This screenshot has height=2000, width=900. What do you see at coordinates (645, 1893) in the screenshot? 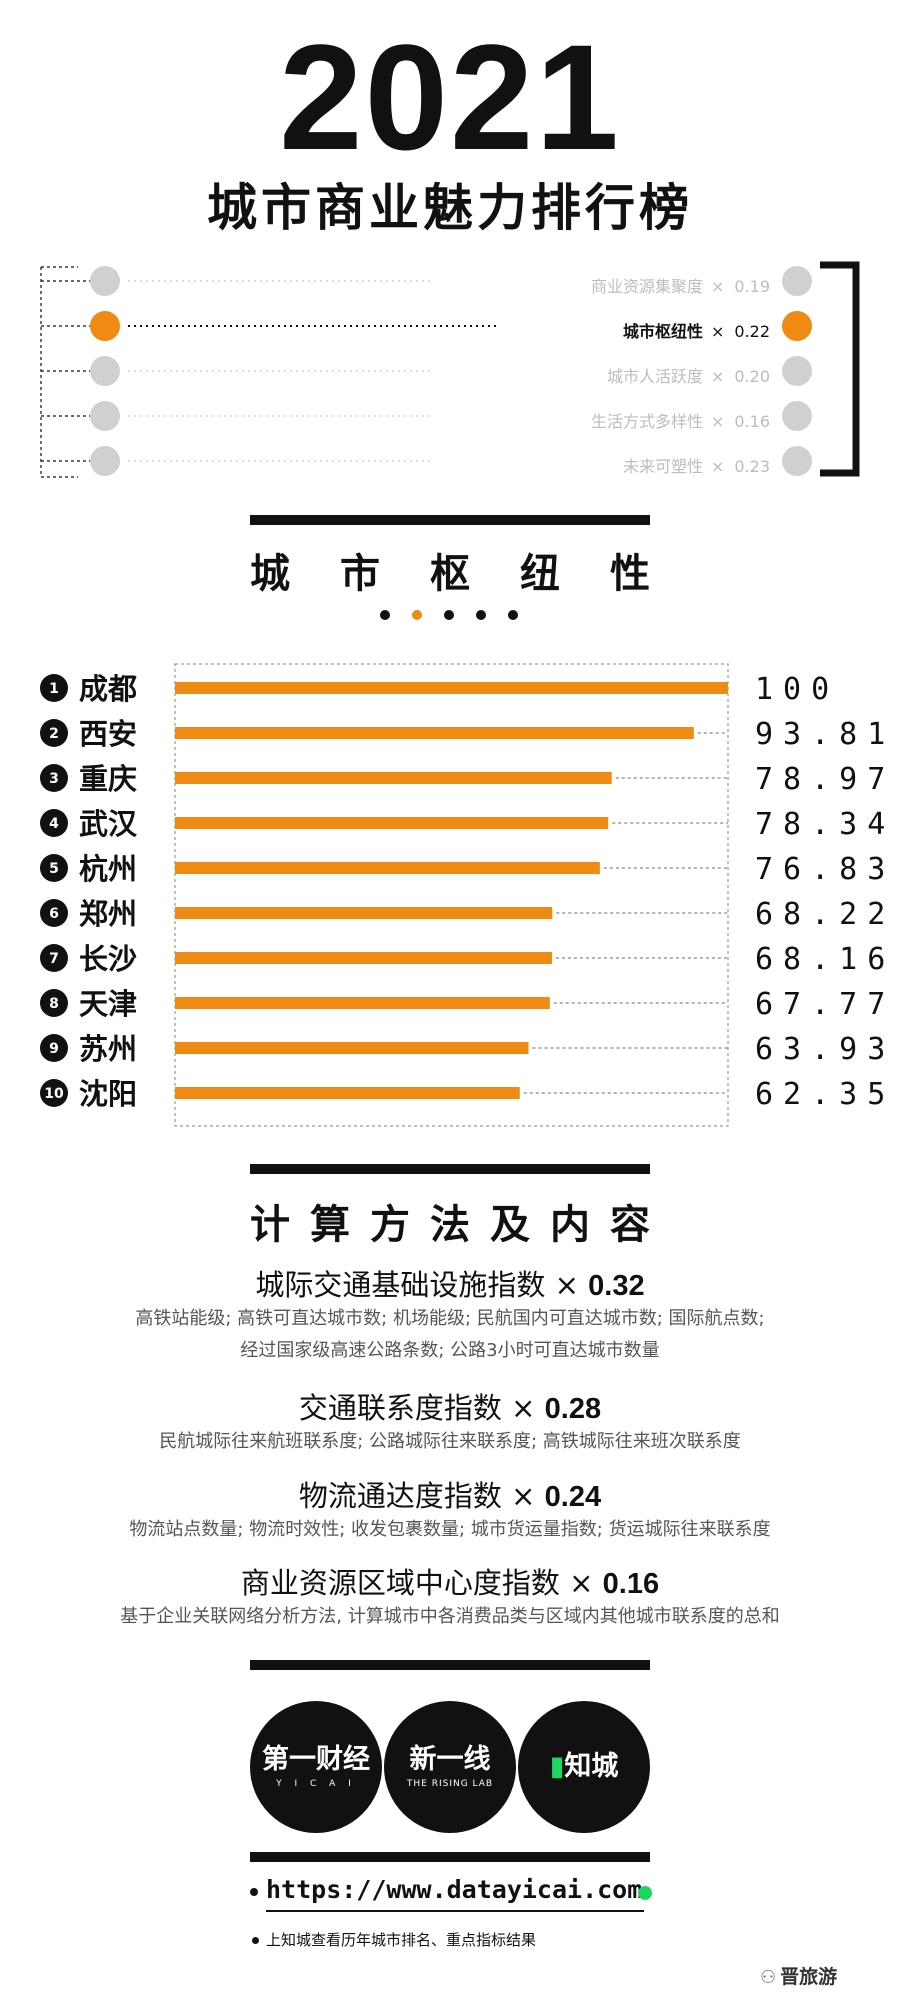
I see `green-dot-icon` at bounding box center [645, 1893].